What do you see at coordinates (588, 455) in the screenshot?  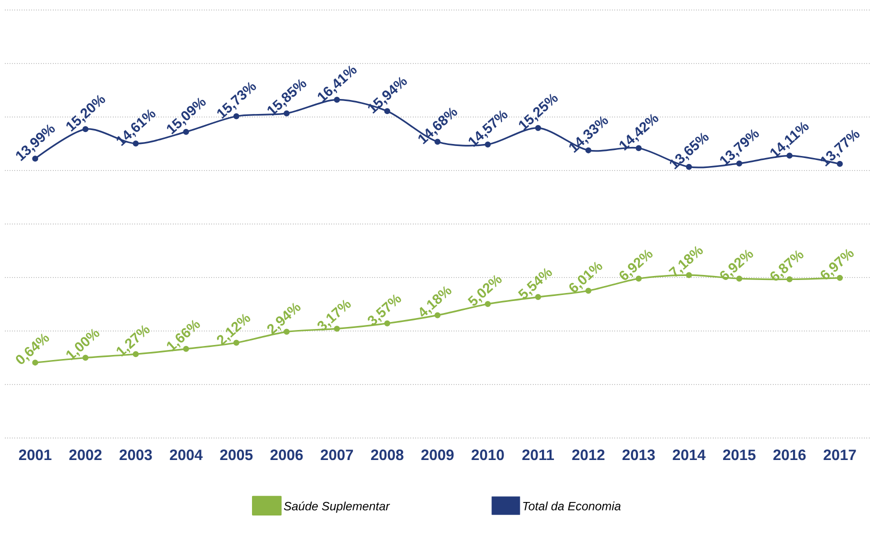 I see `x-tick-label: 2012` at bounding box center [588, 455].